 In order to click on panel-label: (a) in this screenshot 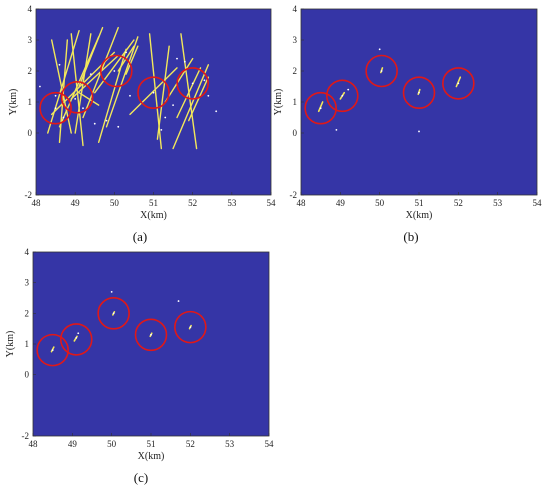, I will do `click(140, 236)`.